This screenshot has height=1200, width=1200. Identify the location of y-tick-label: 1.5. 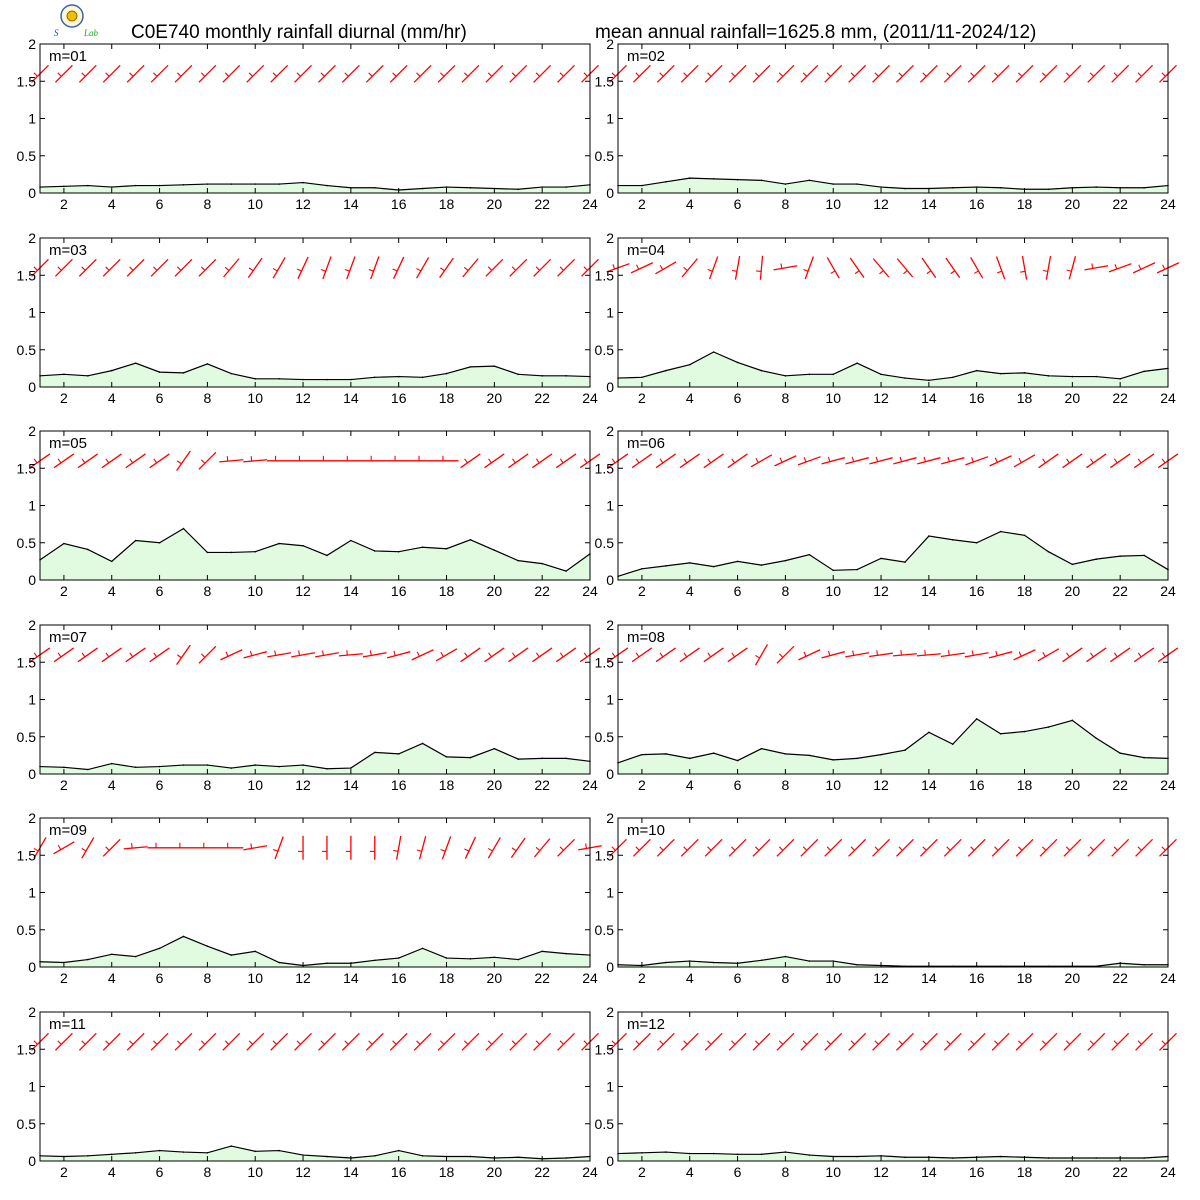
(27, 1049).